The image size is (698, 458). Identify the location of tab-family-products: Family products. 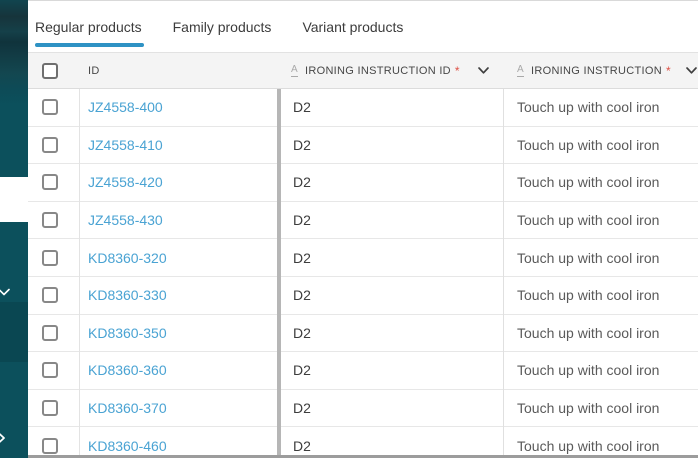
(222, 26).